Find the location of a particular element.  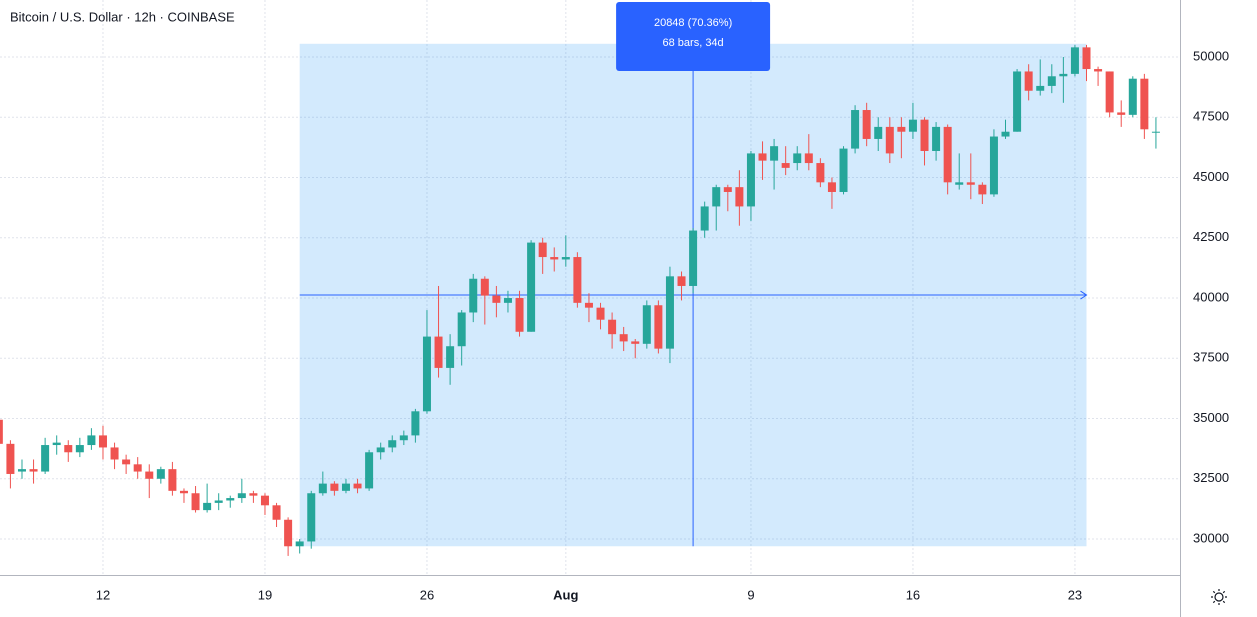

sun-rays is located at coordinates (1219, 597).